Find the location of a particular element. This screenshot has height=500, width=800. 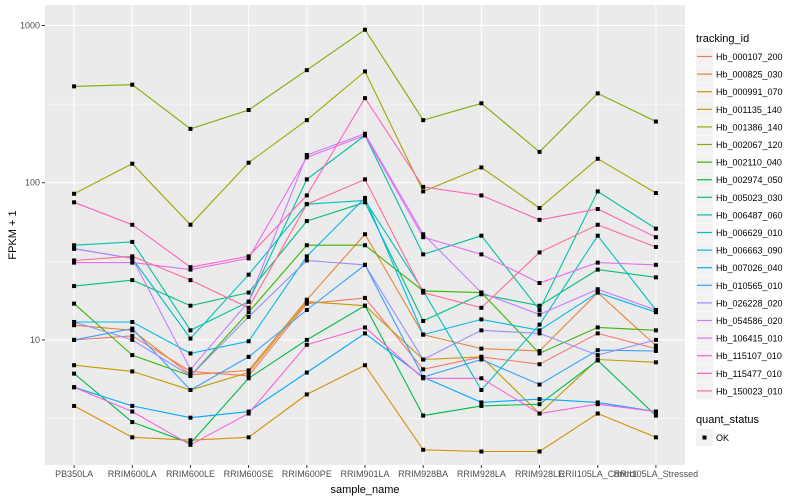

y-axis: 10 100 1000 is located at coordinates (32, 182).